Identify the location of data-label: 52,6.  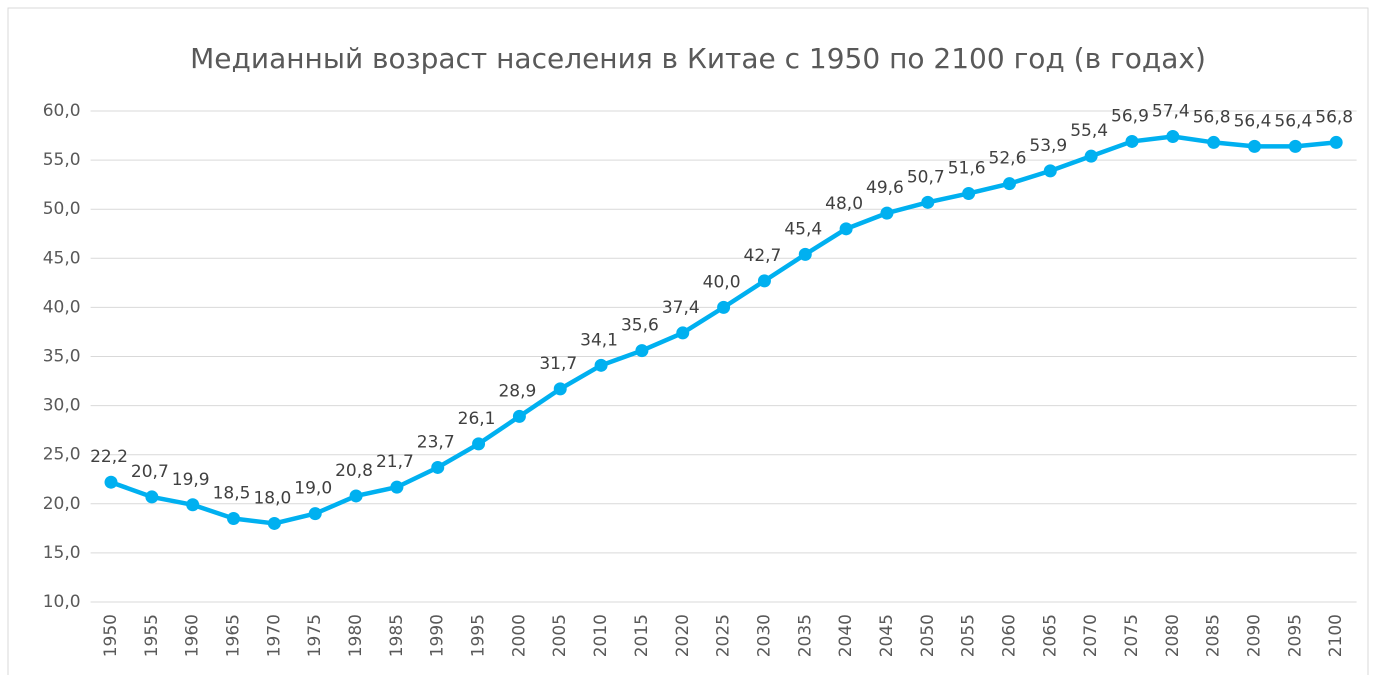
(1008, 159).